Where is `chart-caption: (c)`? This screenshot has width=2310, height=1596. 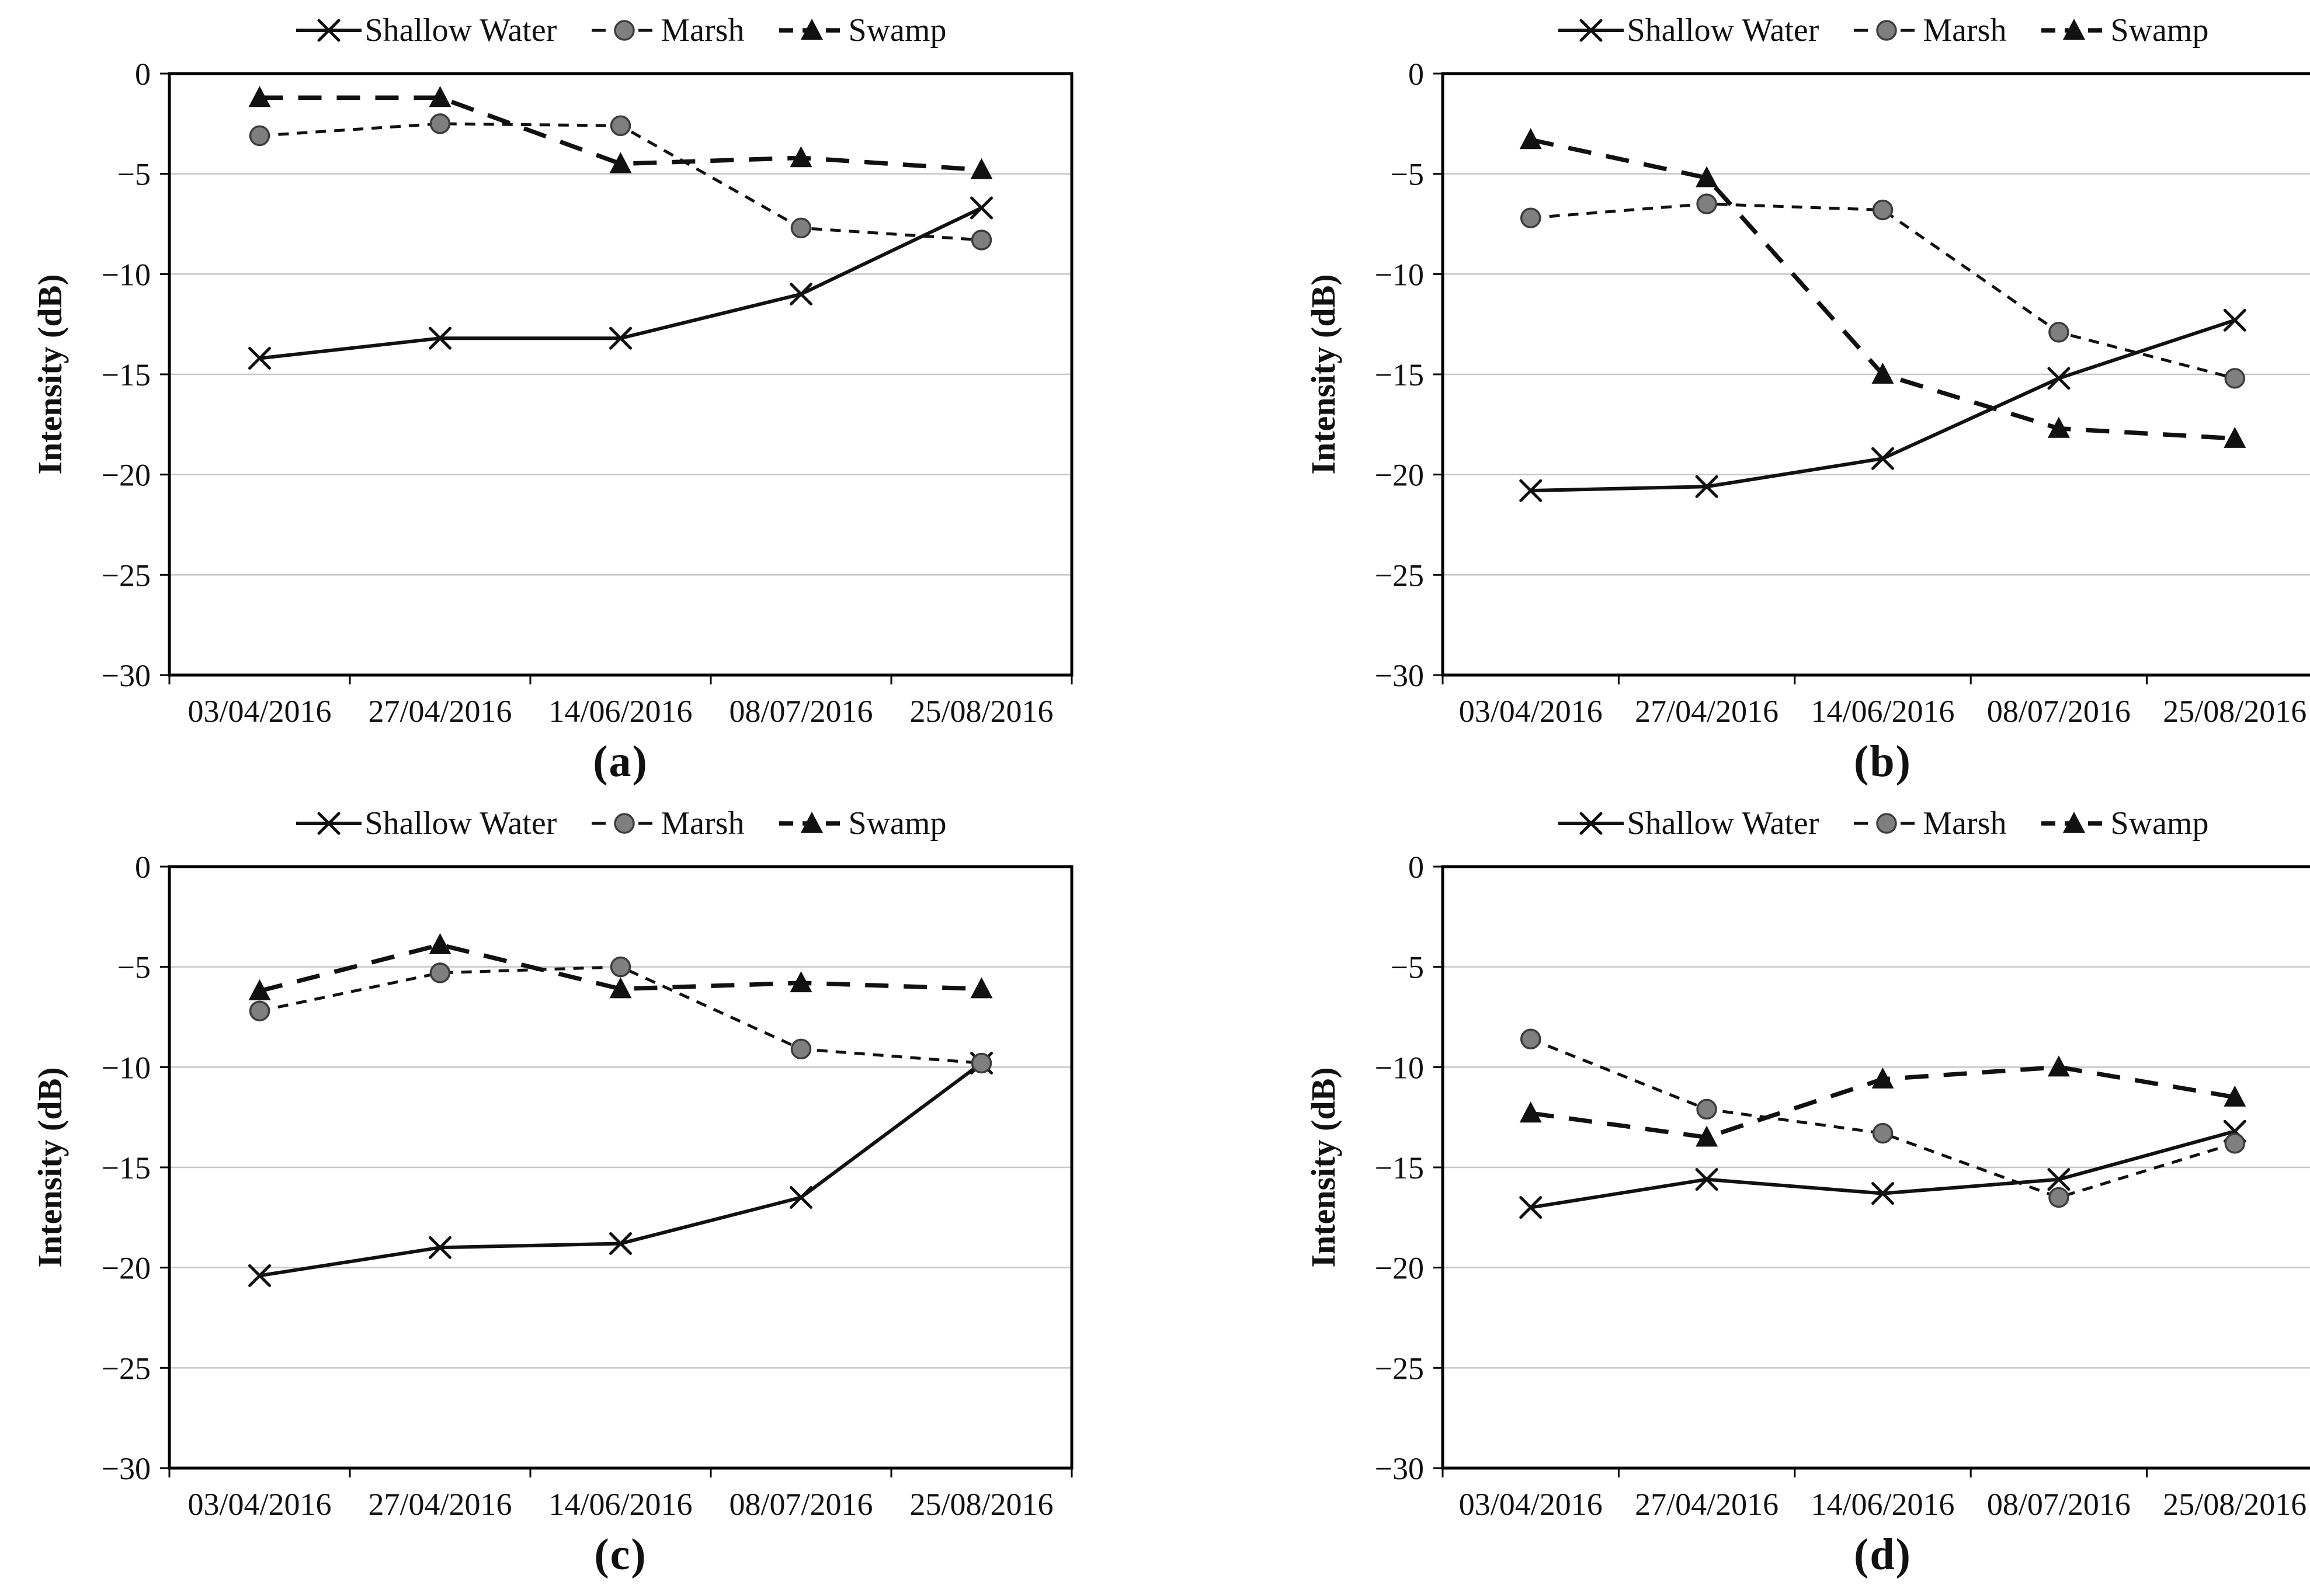 chart-caption: (c) is located at coordinates (621, 1554).